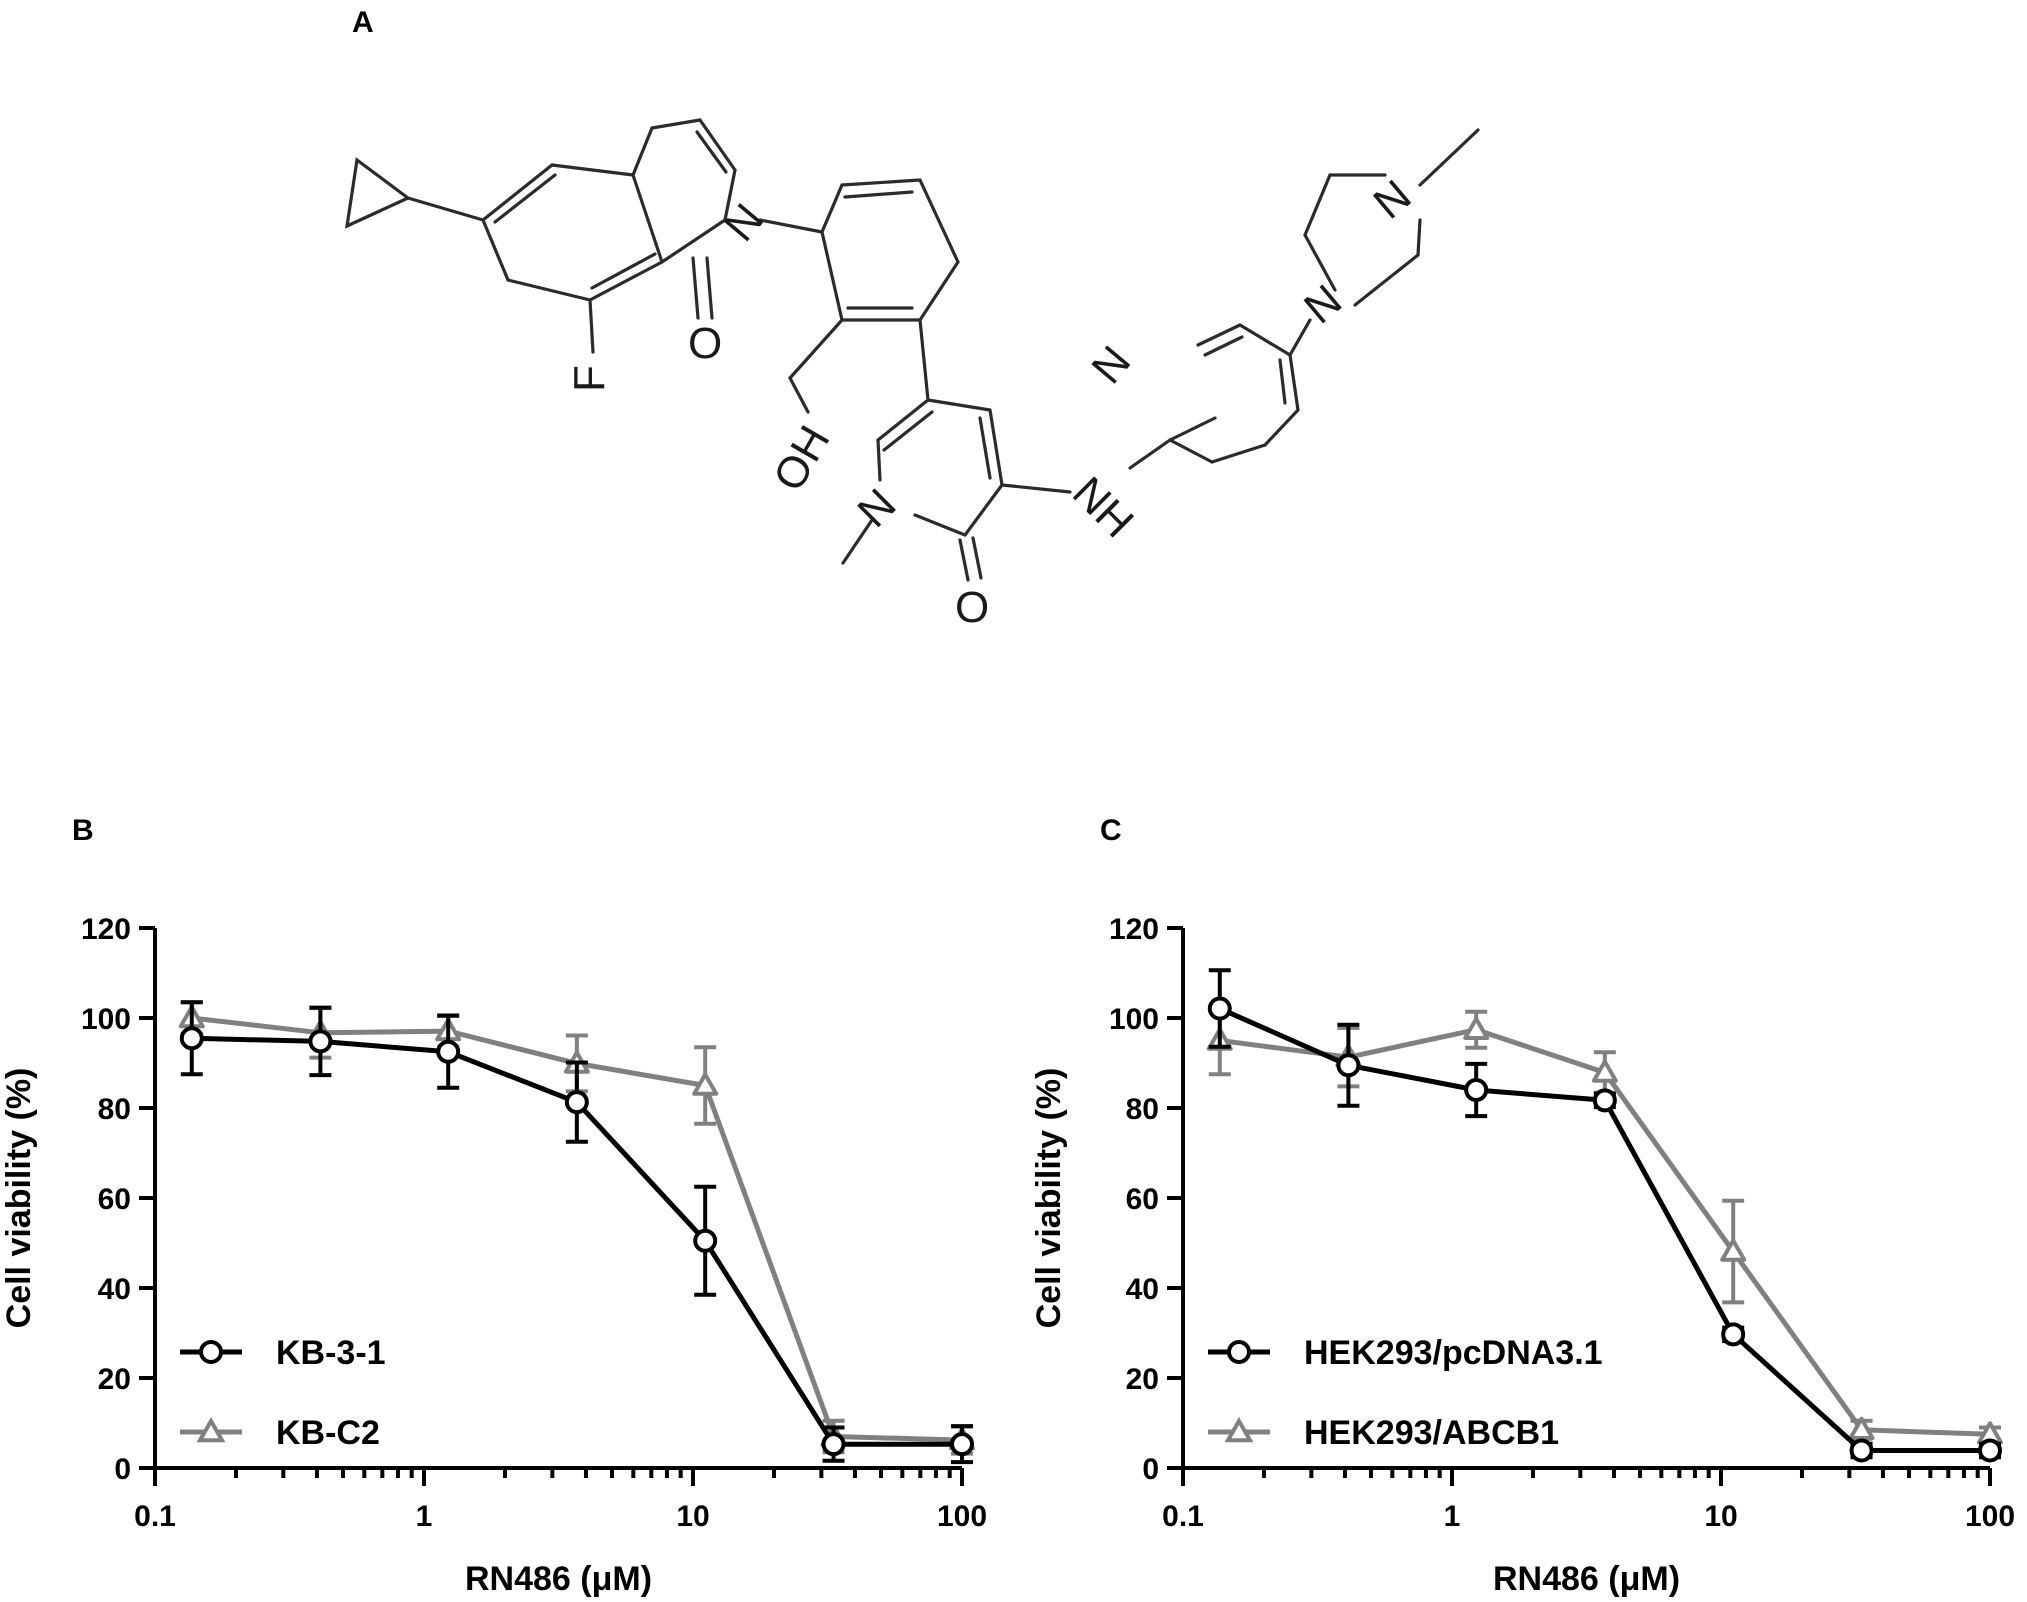 The image size is (2027, 1602). Describe the element at coordinates (328, 1433) in the screenshot. I see `legend-label-gray: KB-C2` at that location.